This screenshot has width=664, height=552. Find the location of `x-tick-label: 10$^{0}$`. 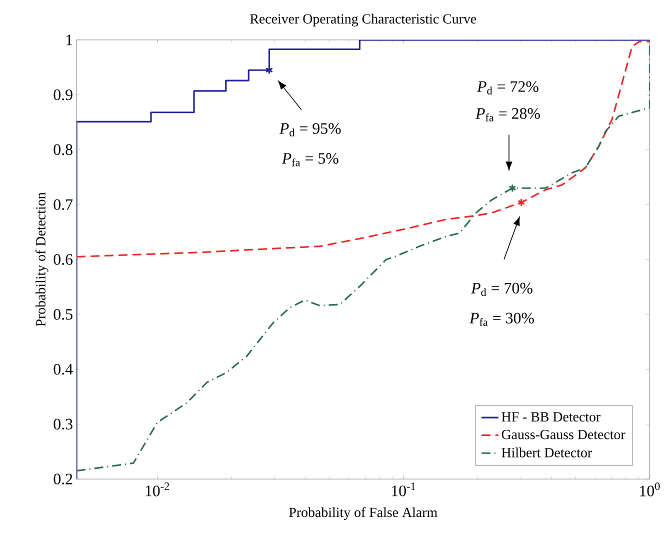

x-tick-label: 10$^{0}$ is located at coordinates (650, 489).